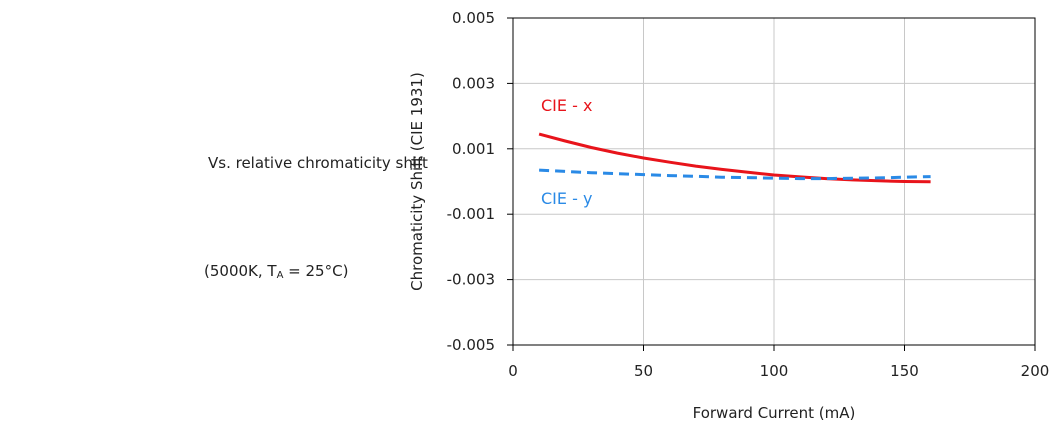 This screenshot has height=428, width=1058. What do you see at coordinates (774, 371) in the screenshot?
I see `x-tick-label: 100` at bounding box center [774, 371].